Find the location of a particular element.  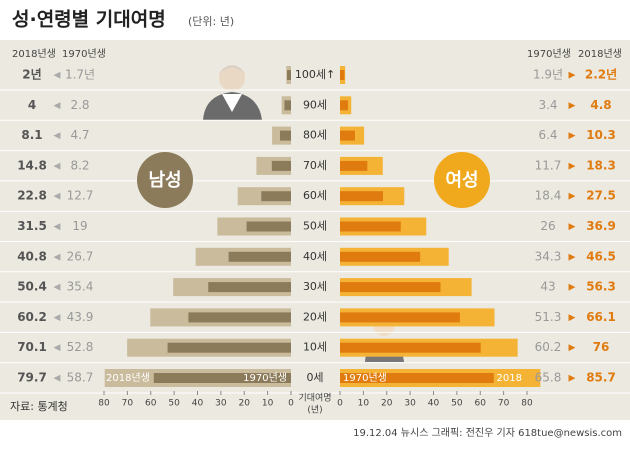

value-label: 35.4 is located at coordinates (80, 287).